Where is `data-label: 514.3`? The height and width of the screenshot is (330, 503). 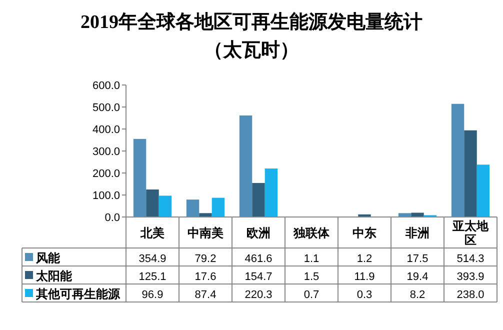
data-label: 514.3 is located at coordinates (470, 259).